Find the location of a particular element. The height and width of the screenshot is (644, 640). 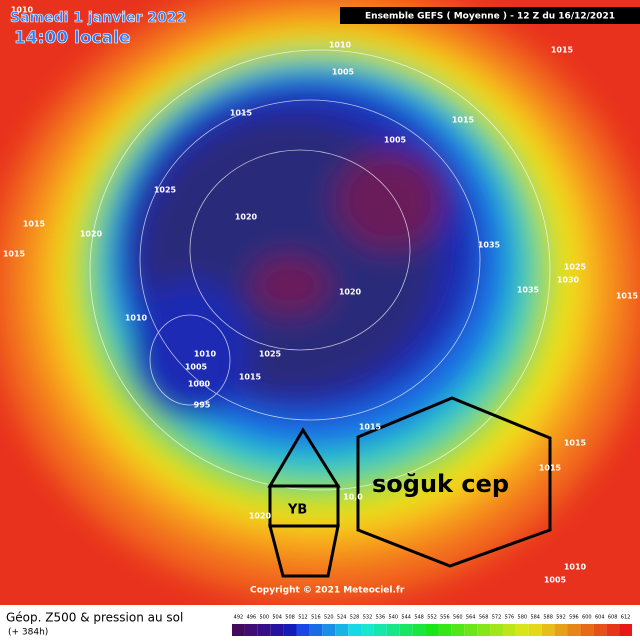

time: 14:00 locale is located at coordinates (72, 38).